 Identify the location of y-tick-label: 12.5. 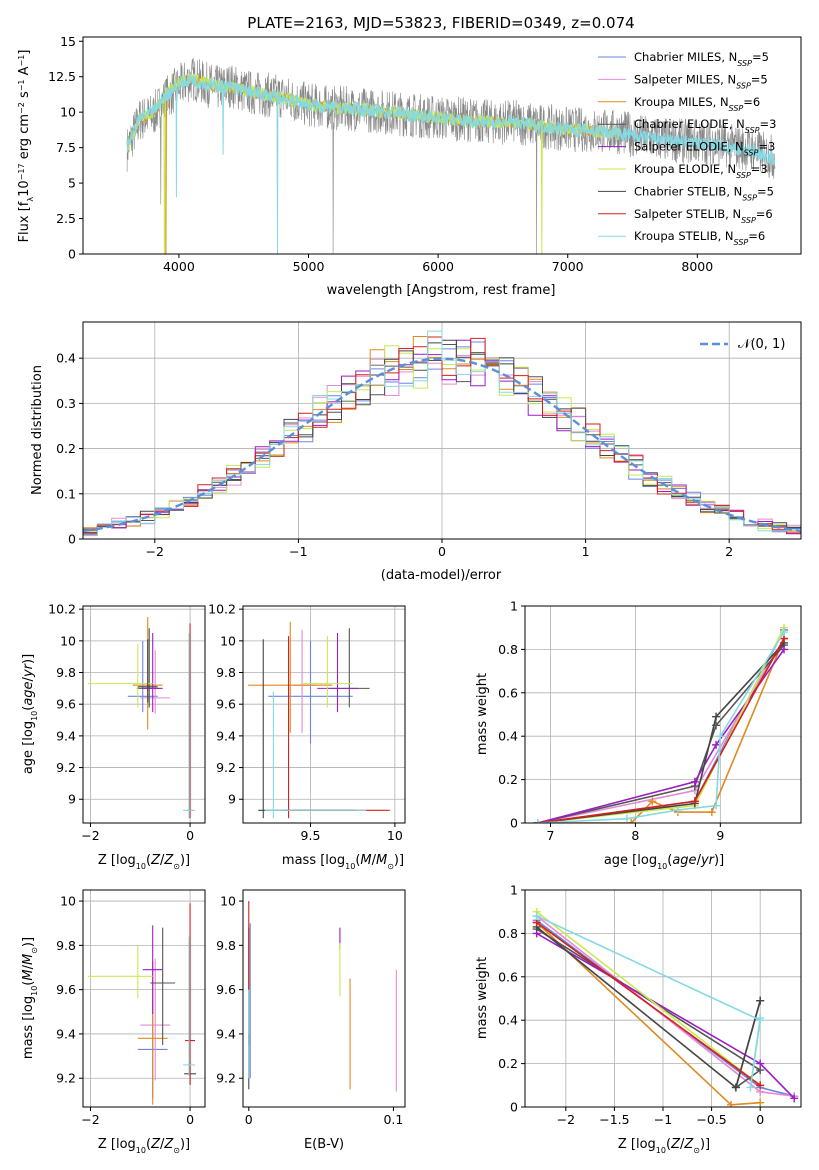
(62, 76).